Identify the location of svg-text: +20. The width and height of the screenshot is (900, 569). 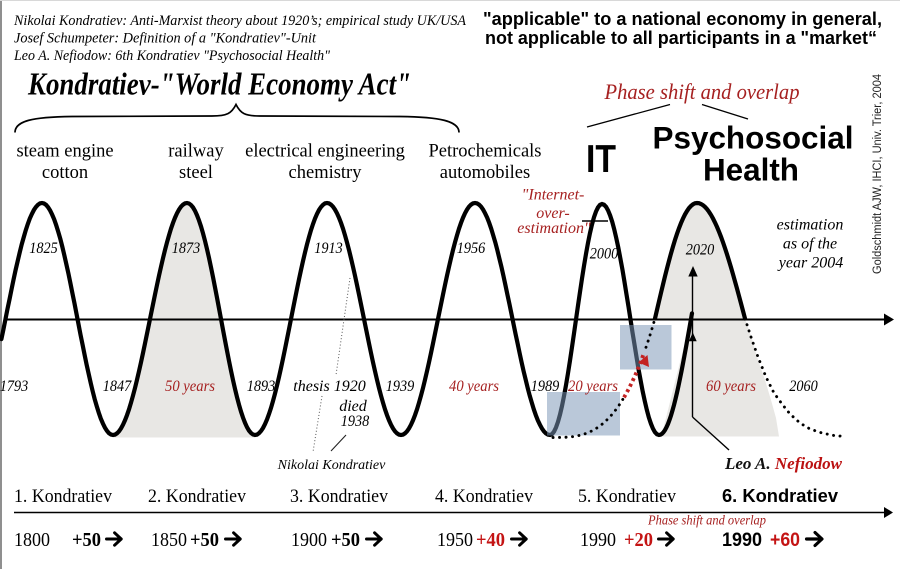
(638, 540).